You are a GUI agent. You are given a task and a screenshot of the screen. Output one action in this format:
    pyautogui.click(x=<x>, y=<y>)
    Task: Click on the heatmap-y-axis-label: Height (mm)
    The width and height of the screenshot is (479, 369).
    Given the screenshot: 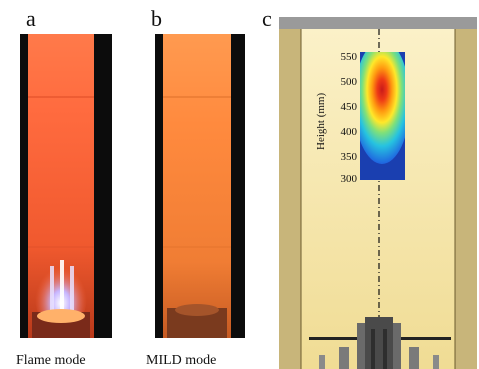 What is the action you would take?
    pyautogui.click(x=321, y=121)
    